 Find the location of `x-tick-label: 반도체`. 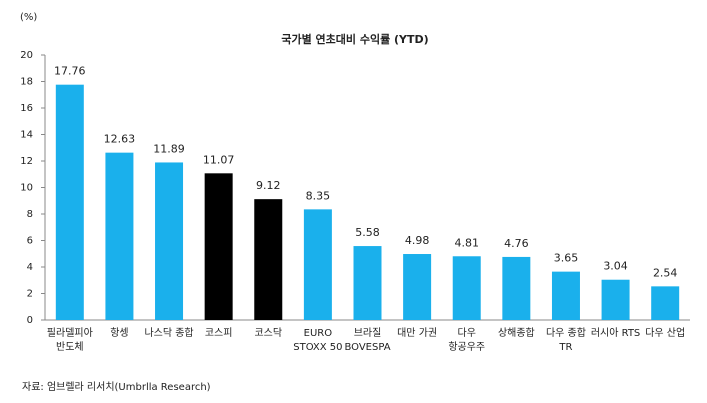

x-tick-label: 반도체 is located at coordinates (70, 347).